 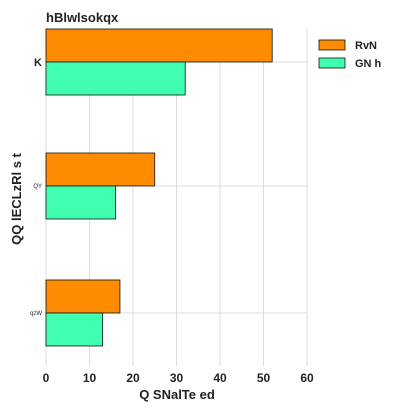 What do you see at coordinates (74, 329) in the screenshot?
I see `bar-gn-h-qzw` at bounding box center [74, 329].